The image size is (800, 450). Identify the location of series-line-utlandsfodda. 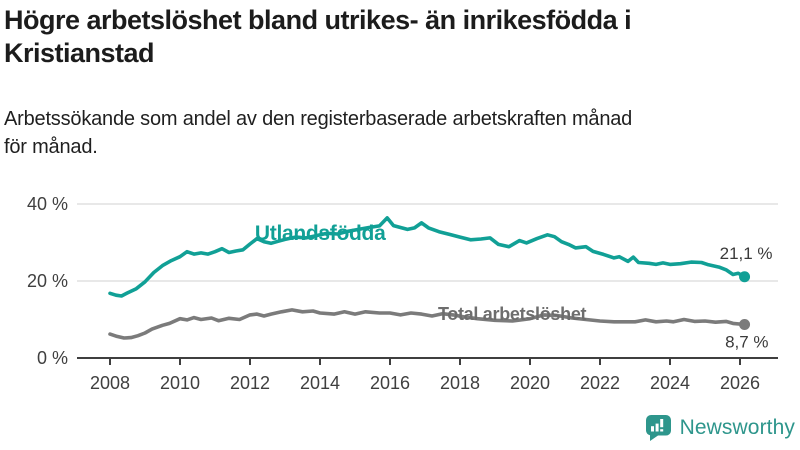
(427, 257).